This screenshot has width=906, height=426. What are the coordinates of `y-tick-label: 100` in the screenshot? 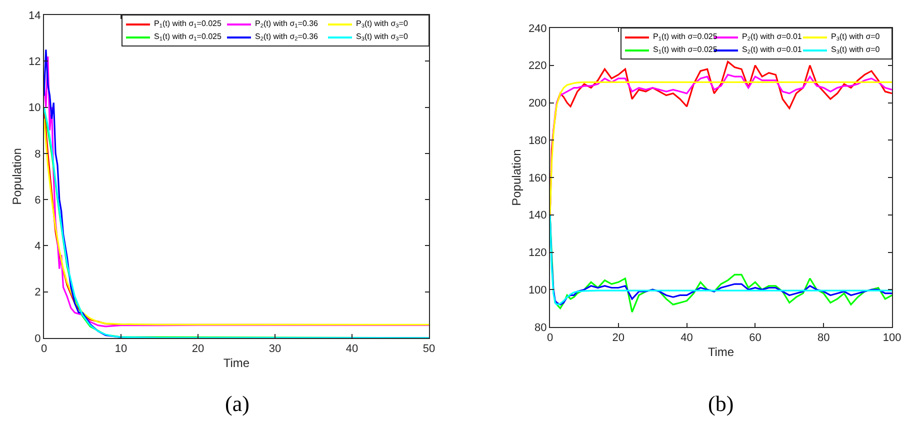 It's located at (537, 290).